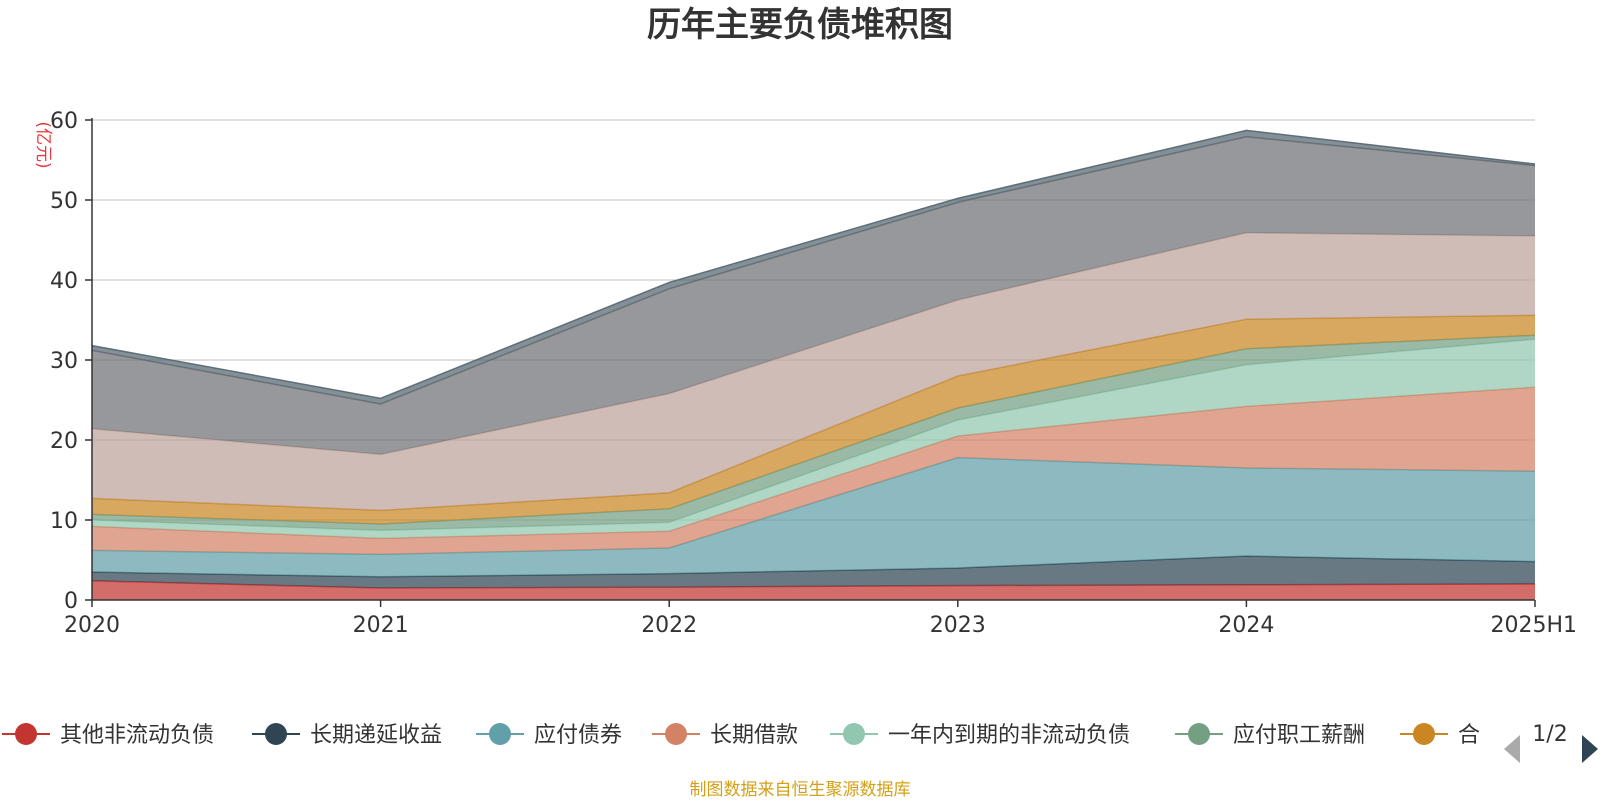  I want to click on legend-pager: 1/2, so click(1551, 742).